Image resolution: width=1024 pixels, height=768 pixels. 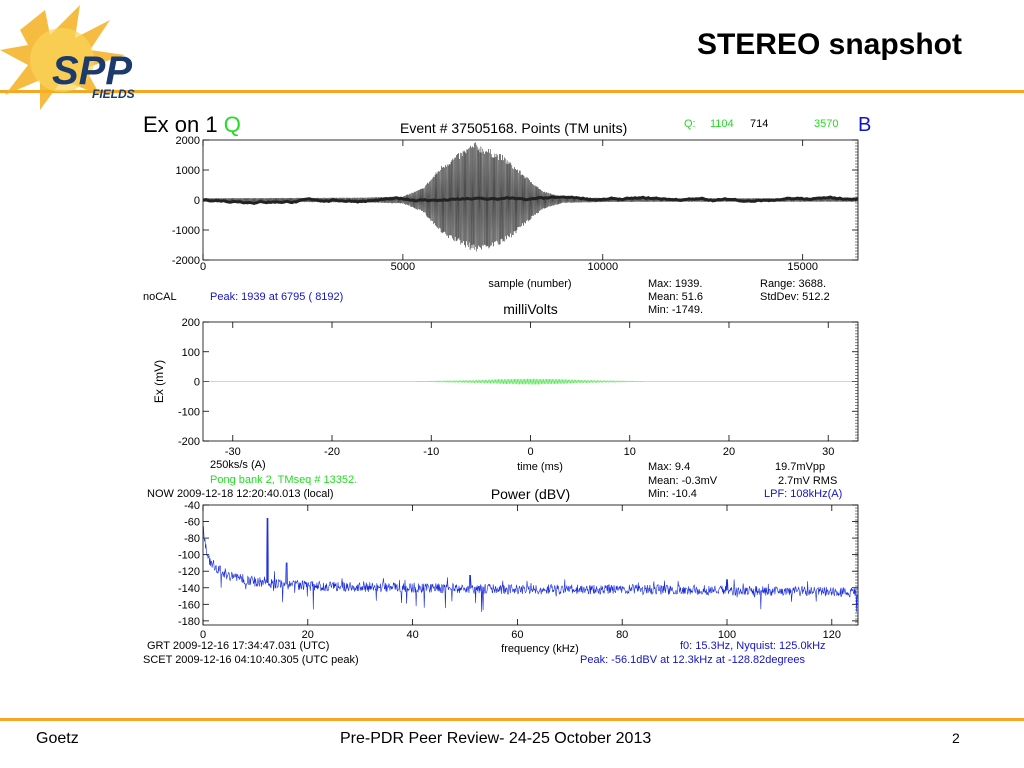 I want to click on p1-max: Max: 1939., so click(x=675, y=284).